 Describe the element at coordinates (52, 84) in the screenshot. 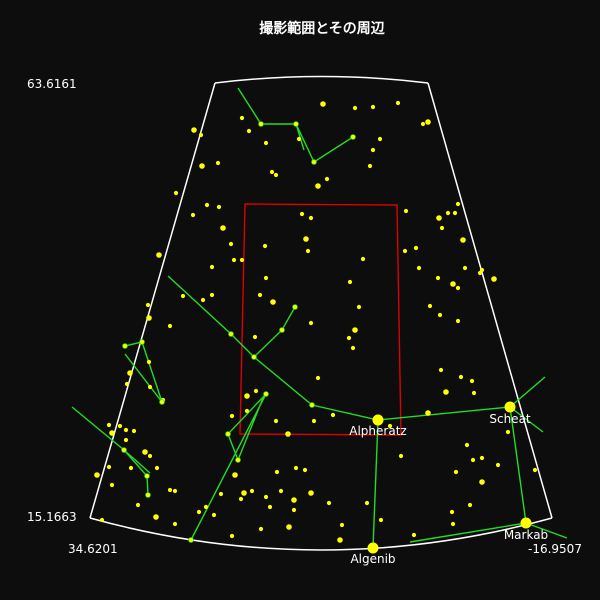

I see `corner-label-top-left: 63.6161` at that location.